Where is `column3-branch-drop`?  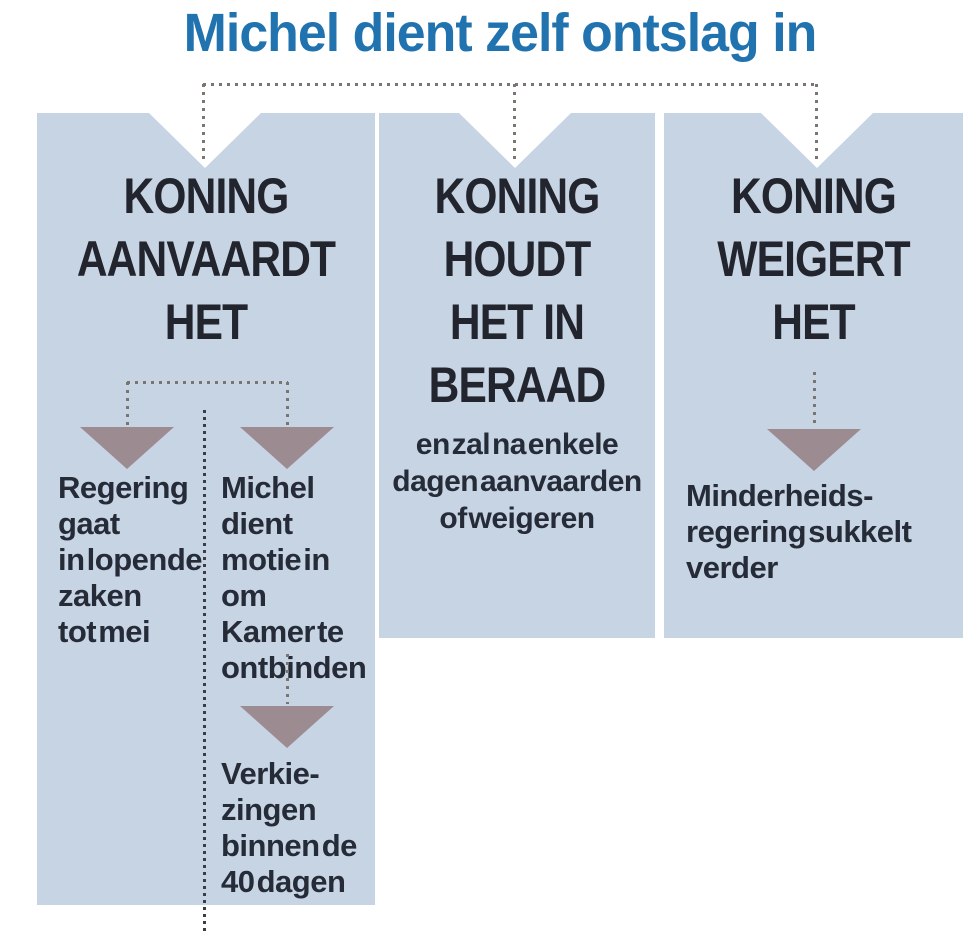 column3-branch-drop is located at coordinates (814, 399).